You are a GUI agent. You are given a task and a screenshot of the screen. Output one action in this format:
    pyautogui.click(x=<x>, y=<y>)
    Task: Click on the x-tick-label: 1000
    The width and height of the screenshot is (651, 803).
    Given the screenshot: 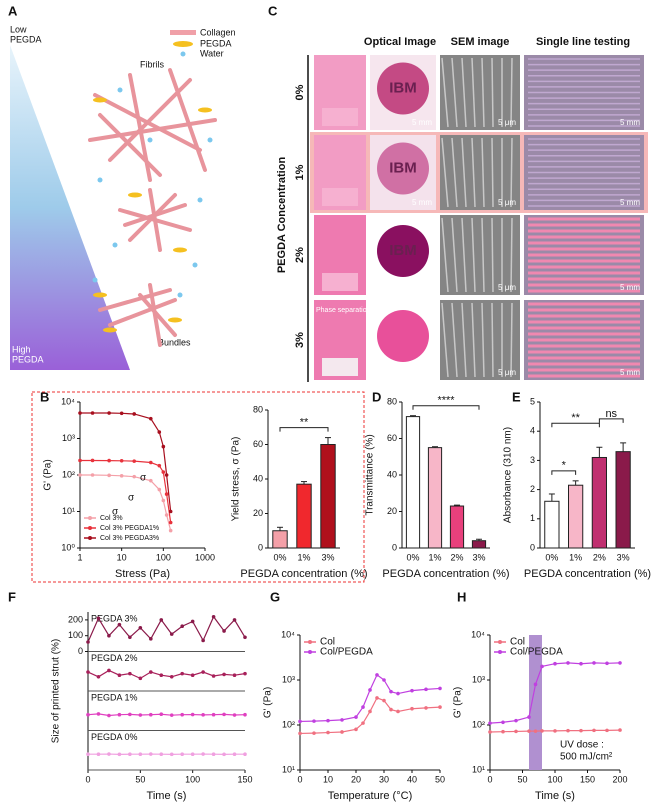 What is the action you would take?
    pyautogui.click(x=205, y=557)
    